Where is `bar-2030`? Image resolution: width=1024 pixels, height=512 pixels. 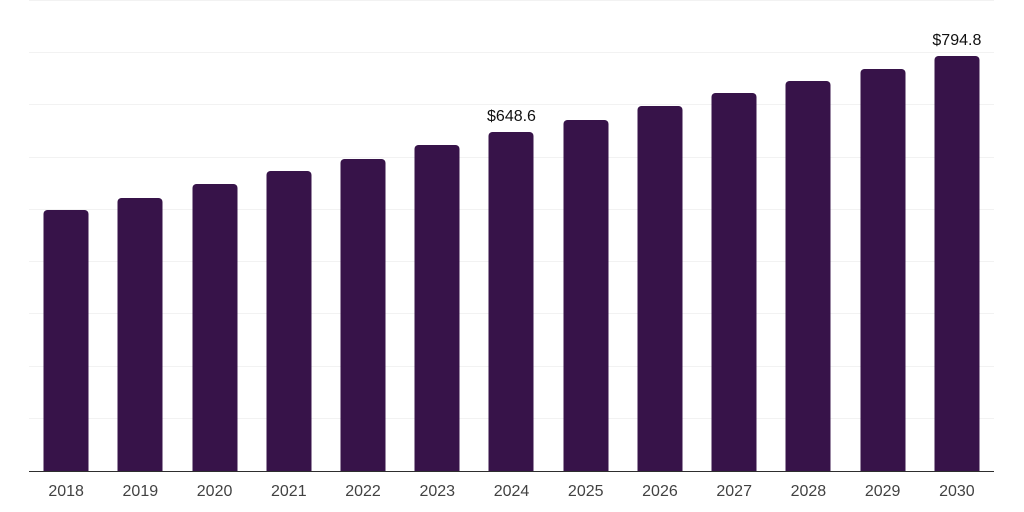
bar-2030 is located at coordinates (957, 263).